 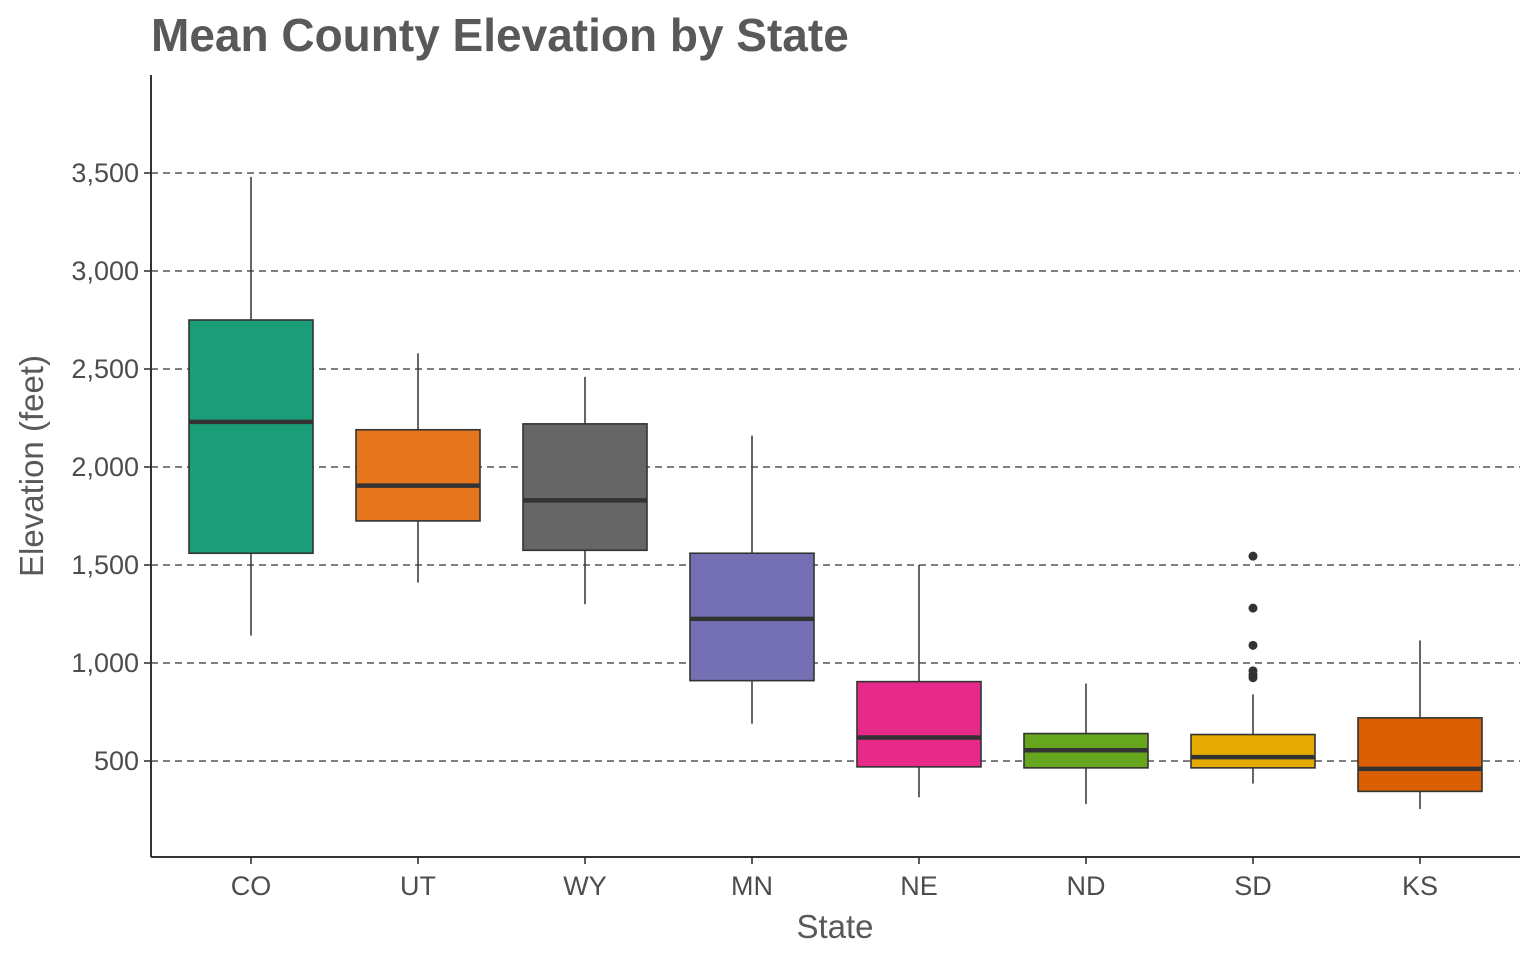 I want to click on y-tick-label-2500: 2,500, so click(x=105, y=369).